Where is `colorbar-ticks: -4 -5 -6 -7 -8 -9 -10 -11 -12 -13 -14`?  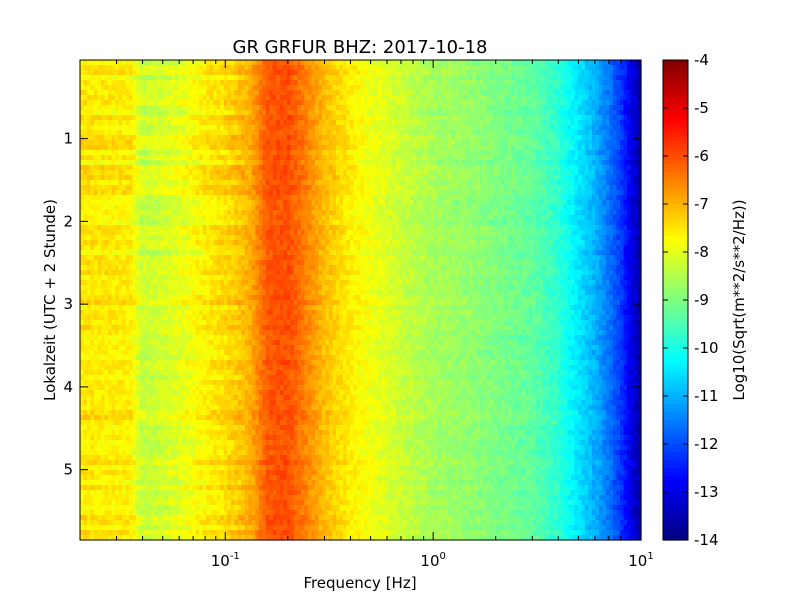 colorbar-ticks: -4 -5 -6 -7 -8 -9 -10 -11 -12 -13 -14 is located at coordinates (691, 300).